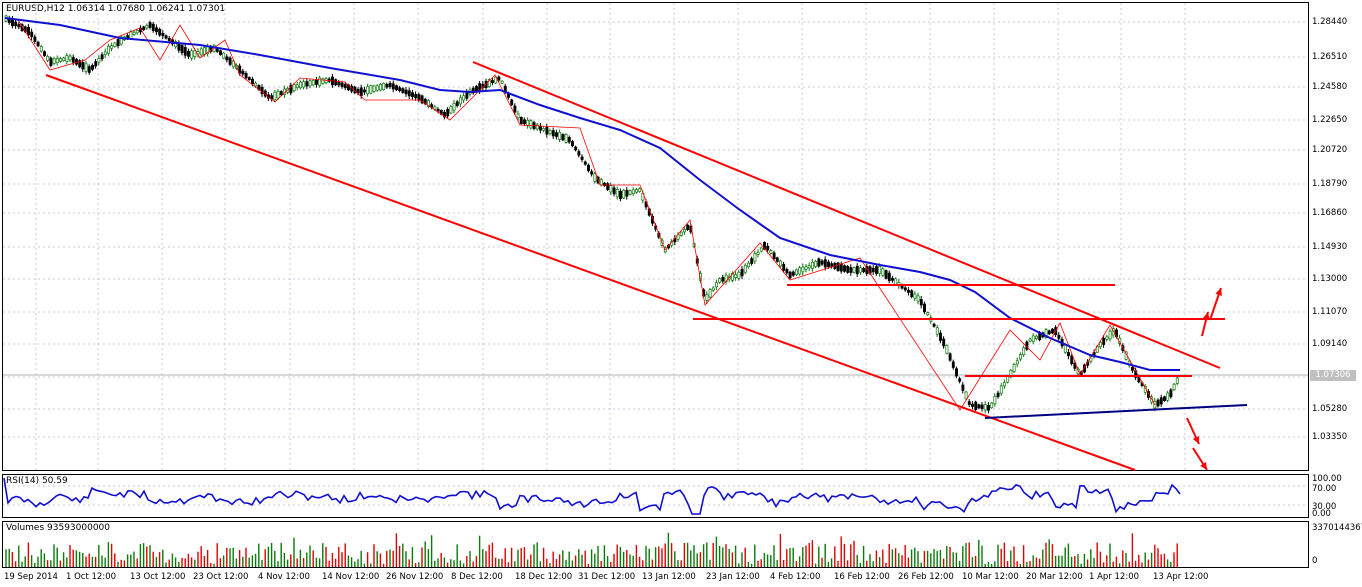 Image resolution: width=1362 pixels, height=587 pixels. I want to click on down-arrow-short, so click(1193, 431).